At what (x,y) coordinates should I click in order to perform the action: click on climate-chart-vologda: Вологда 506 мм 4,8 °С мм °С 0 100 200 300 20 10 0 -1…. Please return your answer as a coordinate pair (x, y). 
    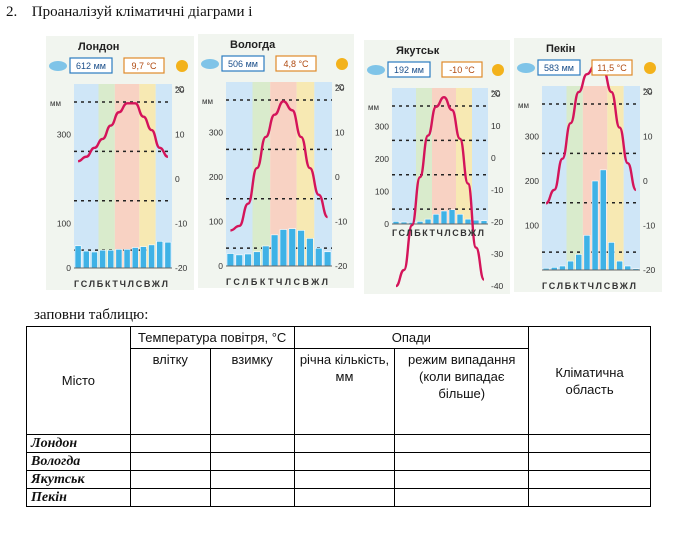
    Looking at the image, I should click on (276, 161).